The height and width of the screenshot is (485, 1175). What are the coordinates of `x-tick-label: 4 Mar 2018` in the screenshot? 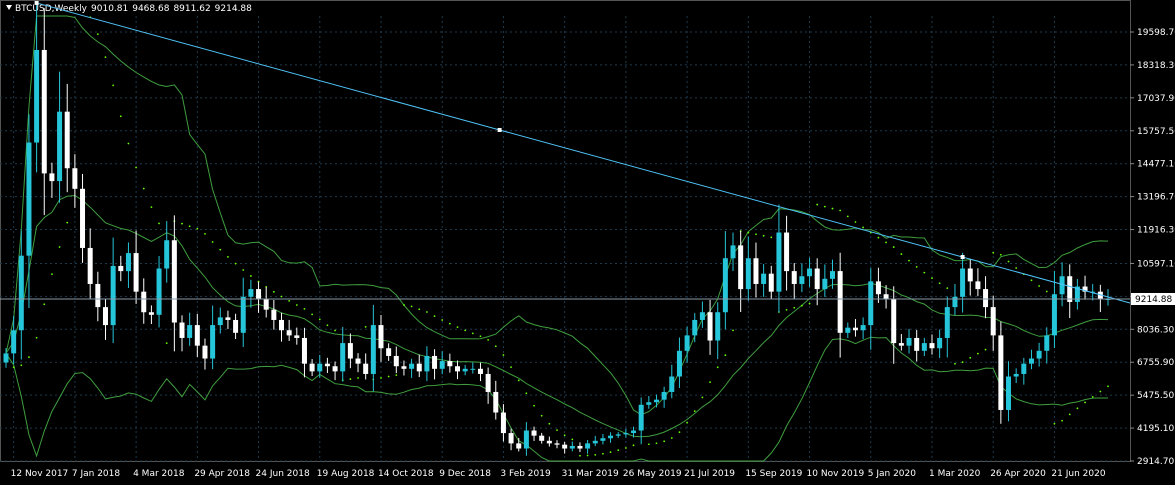 It's located at (159, 474).